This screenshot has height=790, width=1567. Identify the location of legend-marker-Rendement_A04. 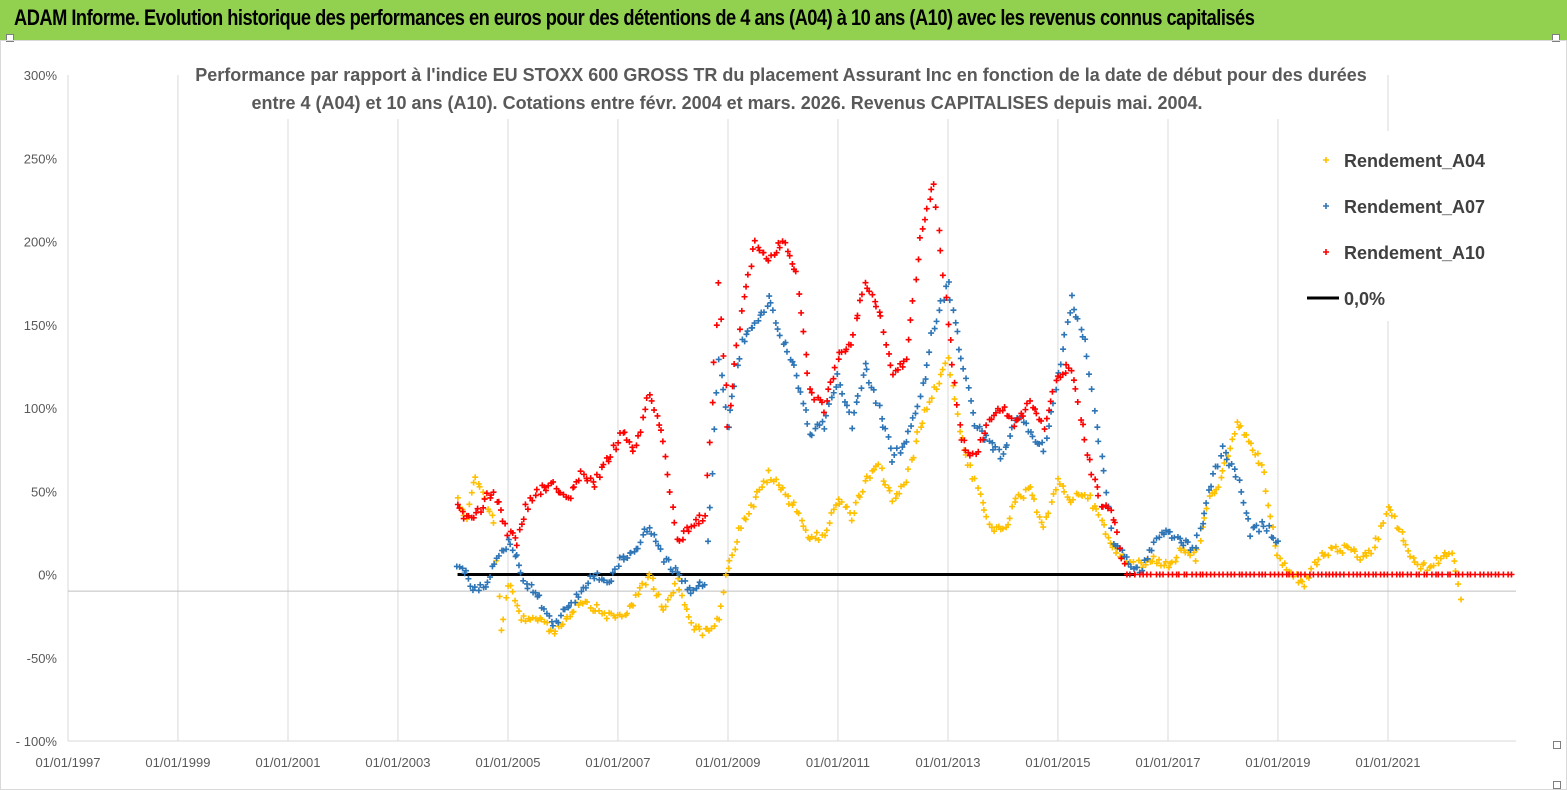
(1326, 160).